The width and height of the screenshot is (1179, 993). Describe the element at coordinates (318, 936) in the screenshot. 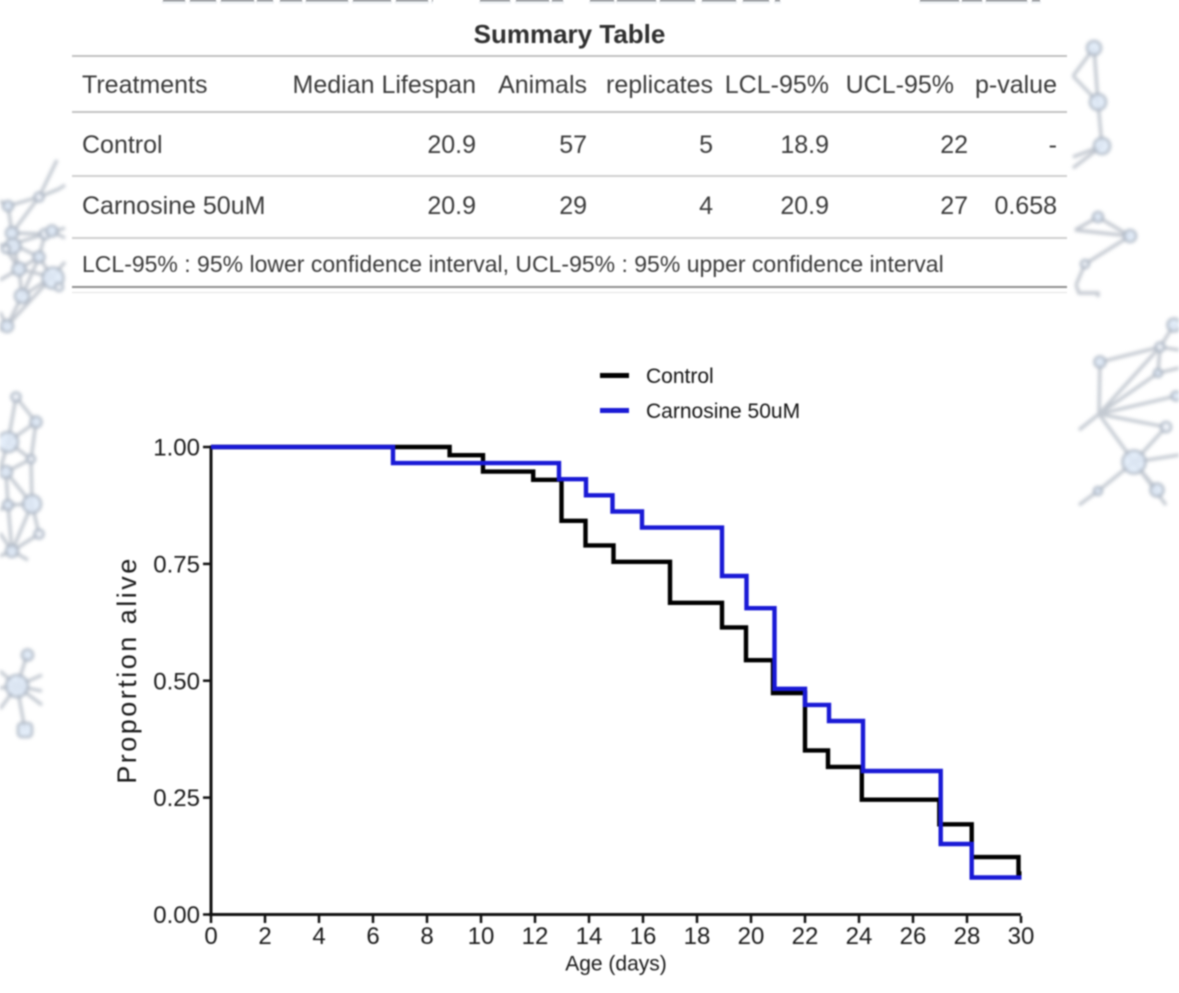

I see `svg-text: 4` at that location.